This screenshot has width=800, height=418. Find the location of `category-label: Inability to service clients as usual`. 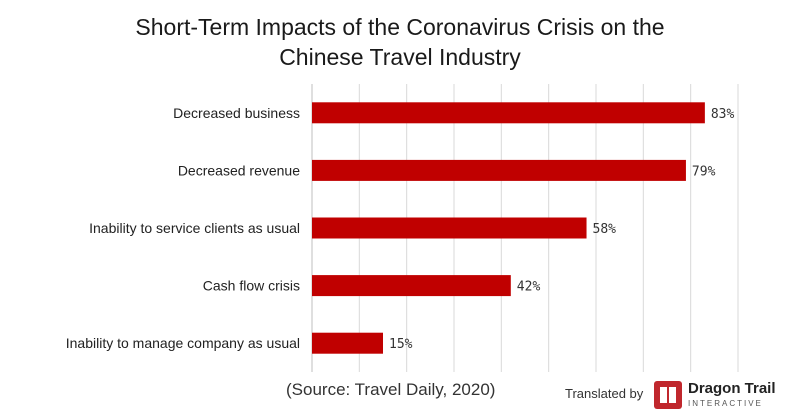

category-label: Inability to service clients as usual is located at coordinates (194, 228).